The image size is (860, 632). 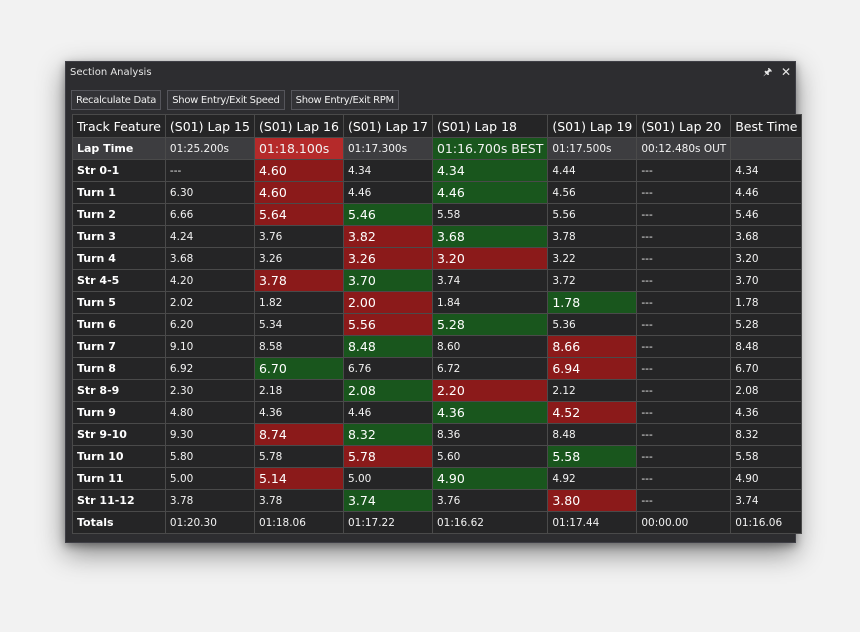 I want to click on table-cell: 4.80, so click(x=209, y=412).